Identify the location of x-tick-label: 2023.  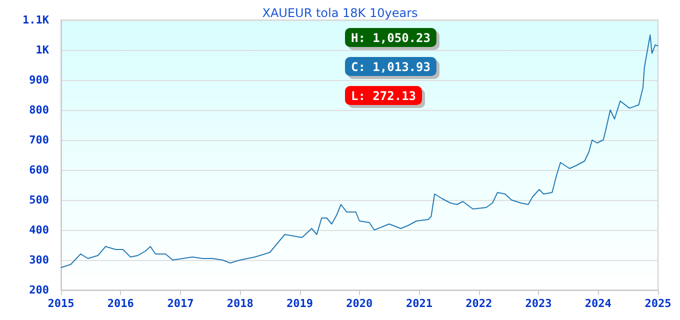
(538, 303).